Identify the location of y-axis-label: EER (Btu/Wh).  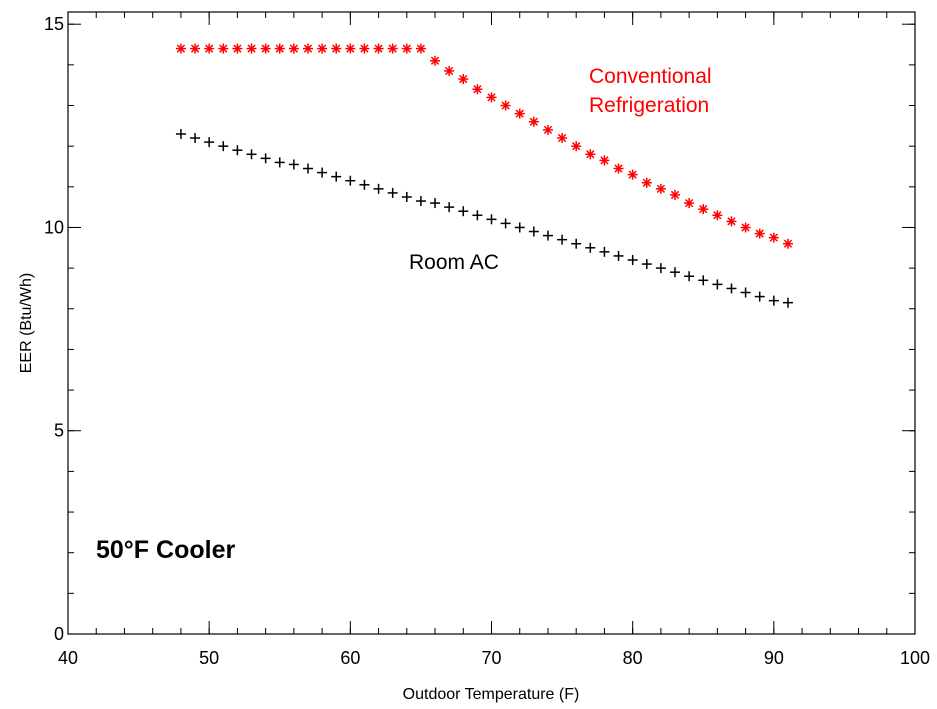
(26, 323).